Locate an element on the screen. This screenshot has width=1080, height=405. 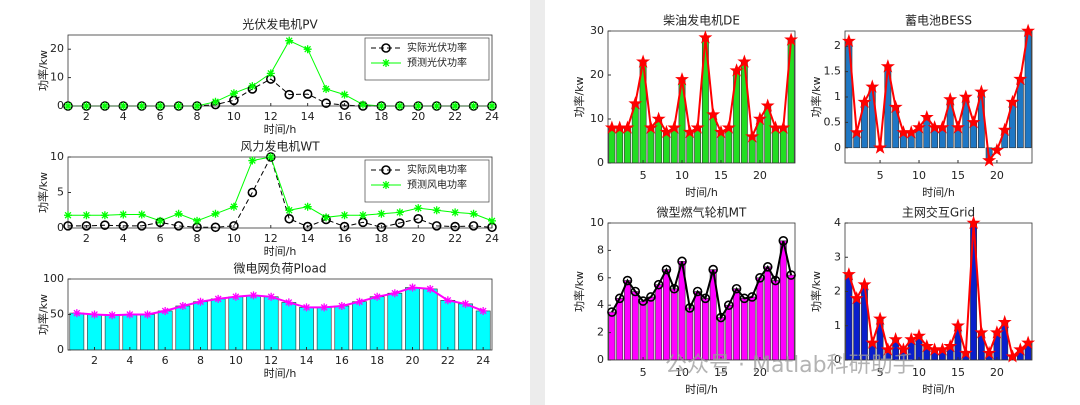
x-tick-label: 4 is located at coordinates (123, 238).